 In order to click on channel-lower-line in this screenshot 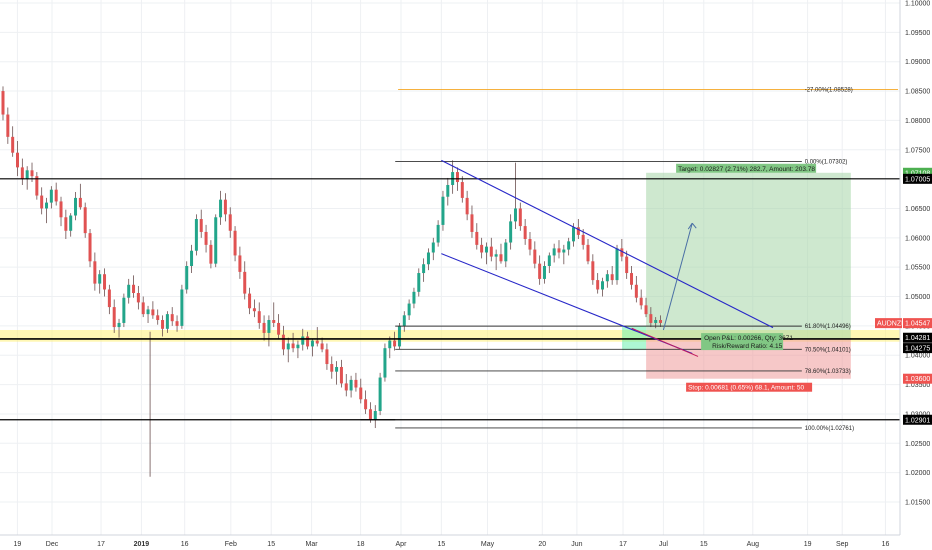, I will do `click(567, 303)`.